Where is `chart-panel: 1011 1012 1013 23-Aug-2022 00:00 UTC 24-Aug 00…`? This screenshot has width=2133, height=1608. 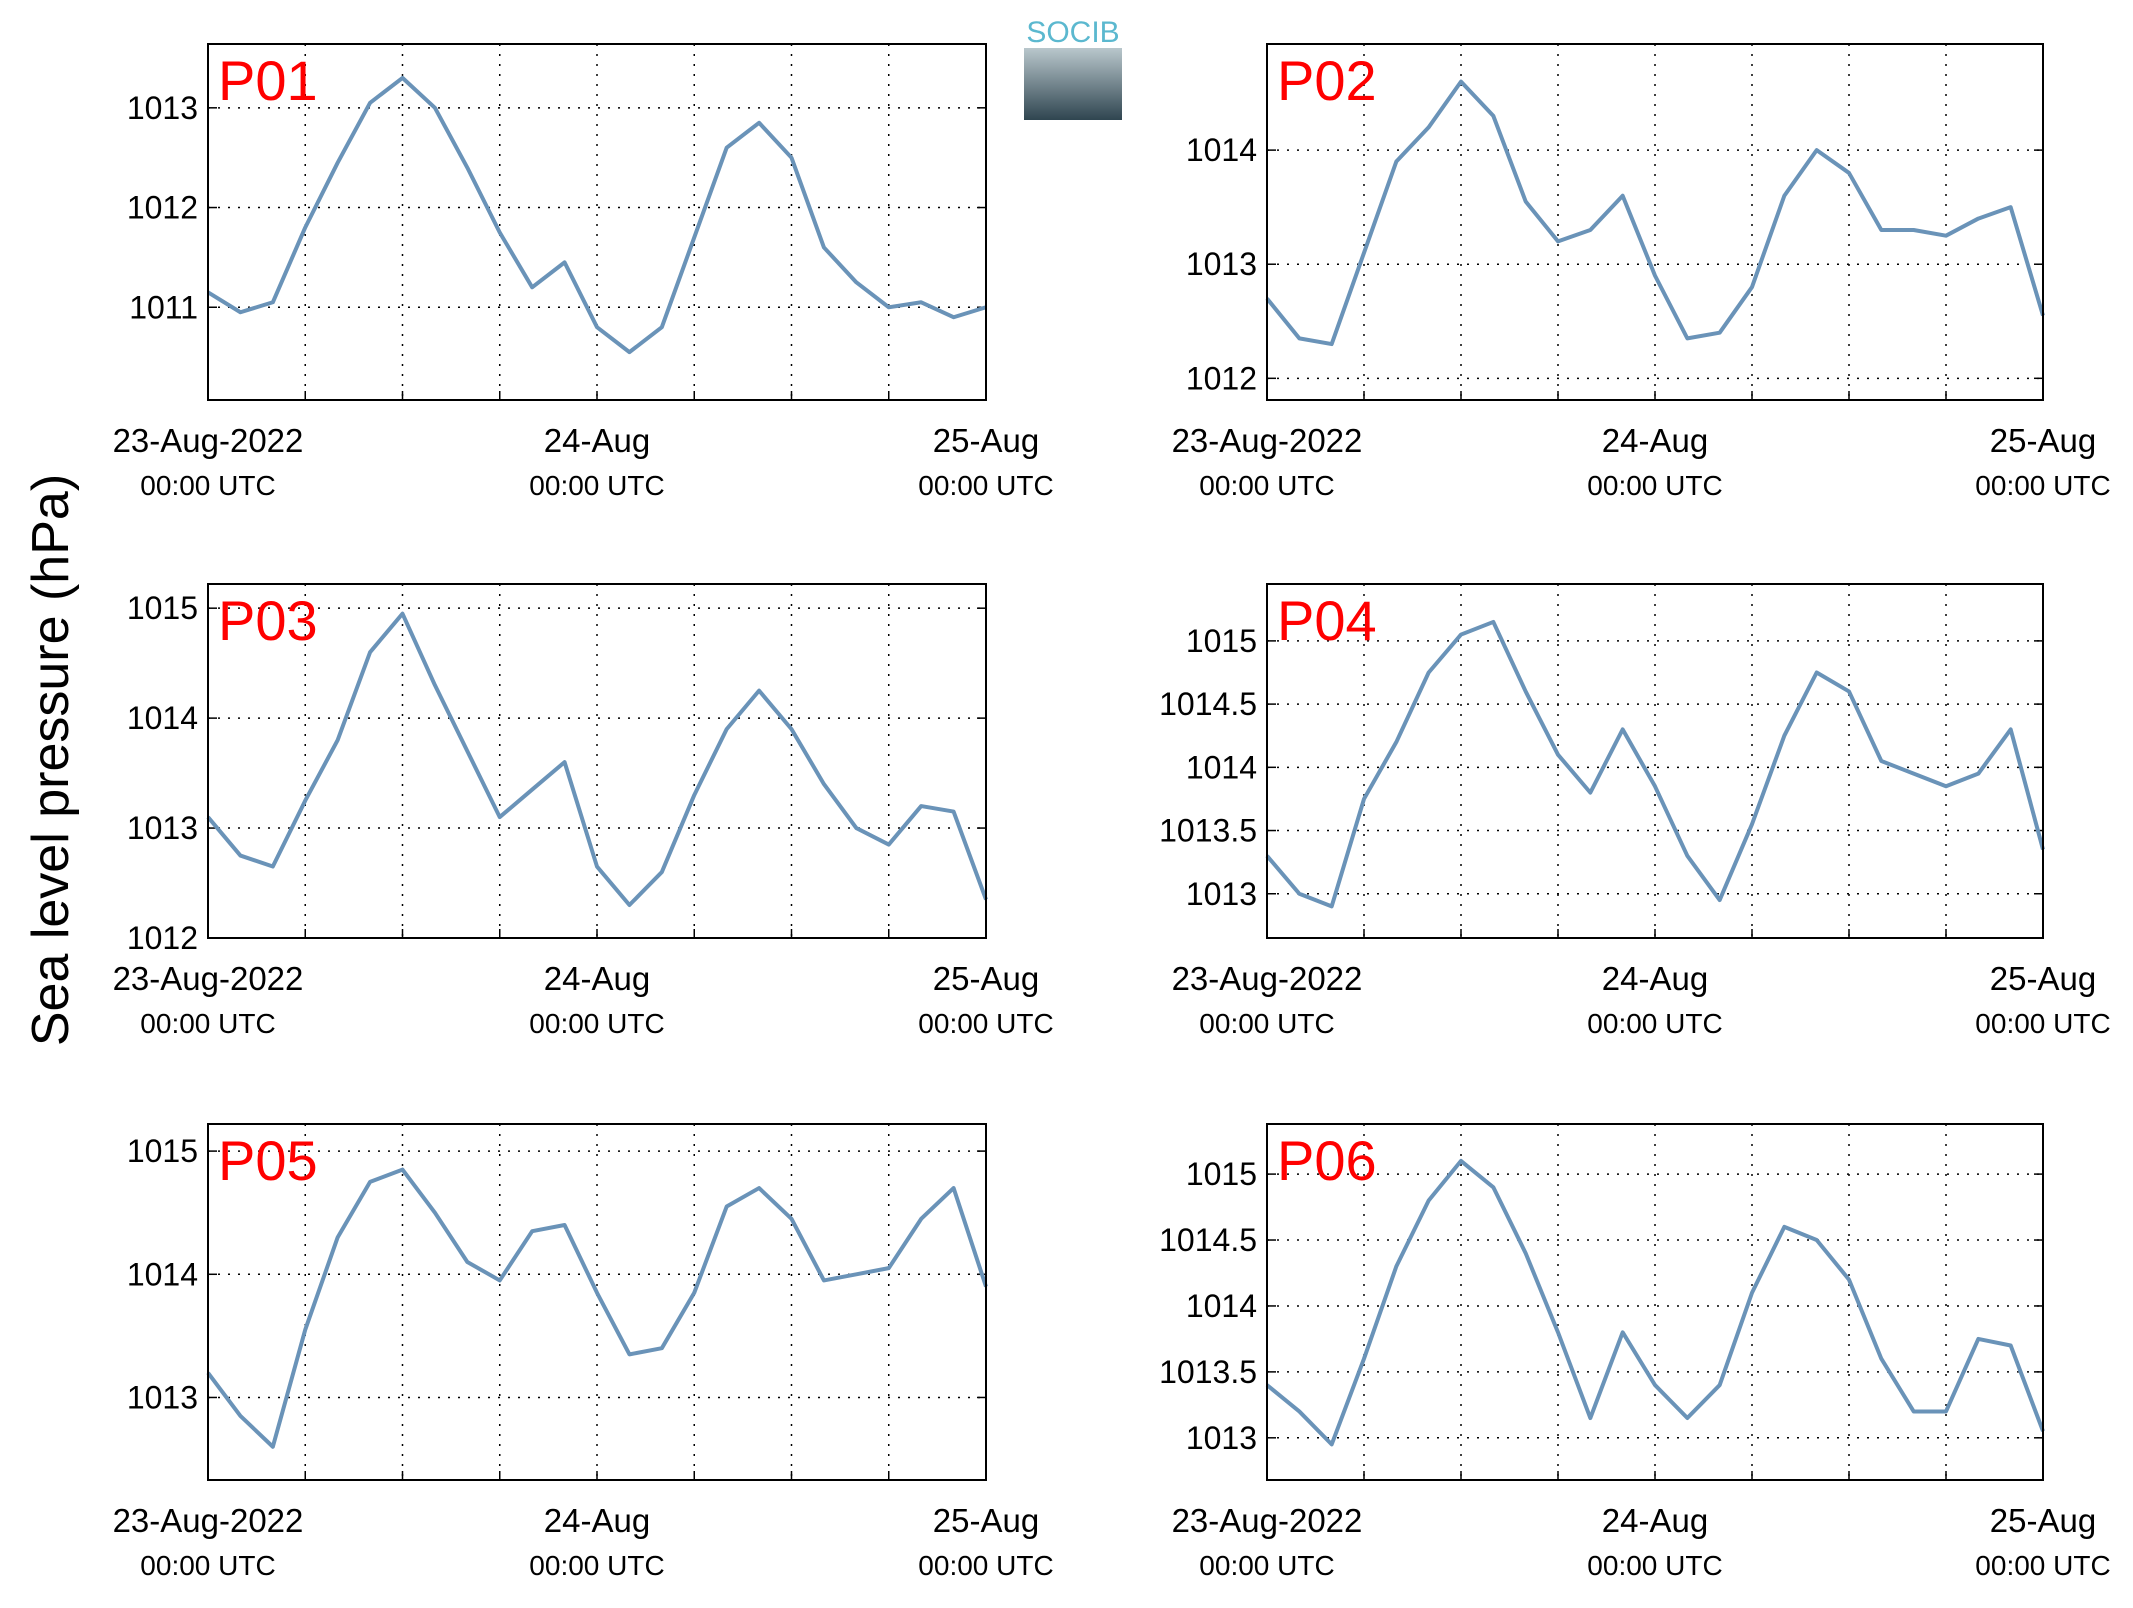
chart-panel: 1011 1012 1013 23-Aug-2022 00:00 UTC 24-Aug 00… is located at coordinates (583, 272).